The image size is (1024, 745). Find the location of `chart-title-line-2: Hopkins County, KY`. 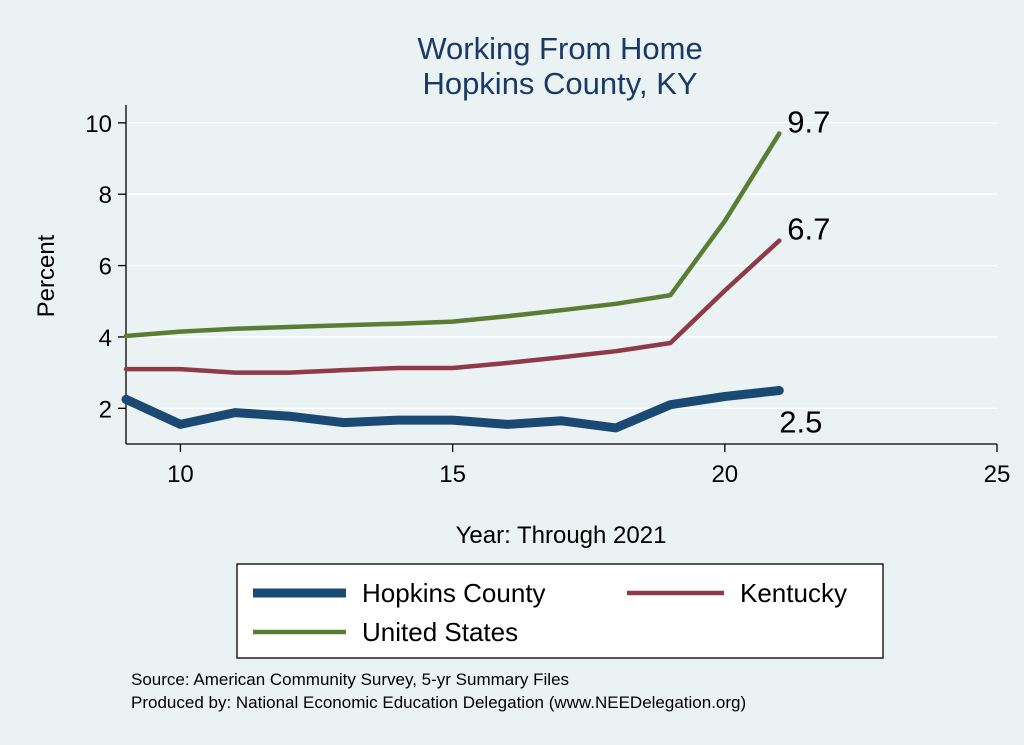

chart-title-line-2: Hopkins County, KY is located at coordinates (559, 83).